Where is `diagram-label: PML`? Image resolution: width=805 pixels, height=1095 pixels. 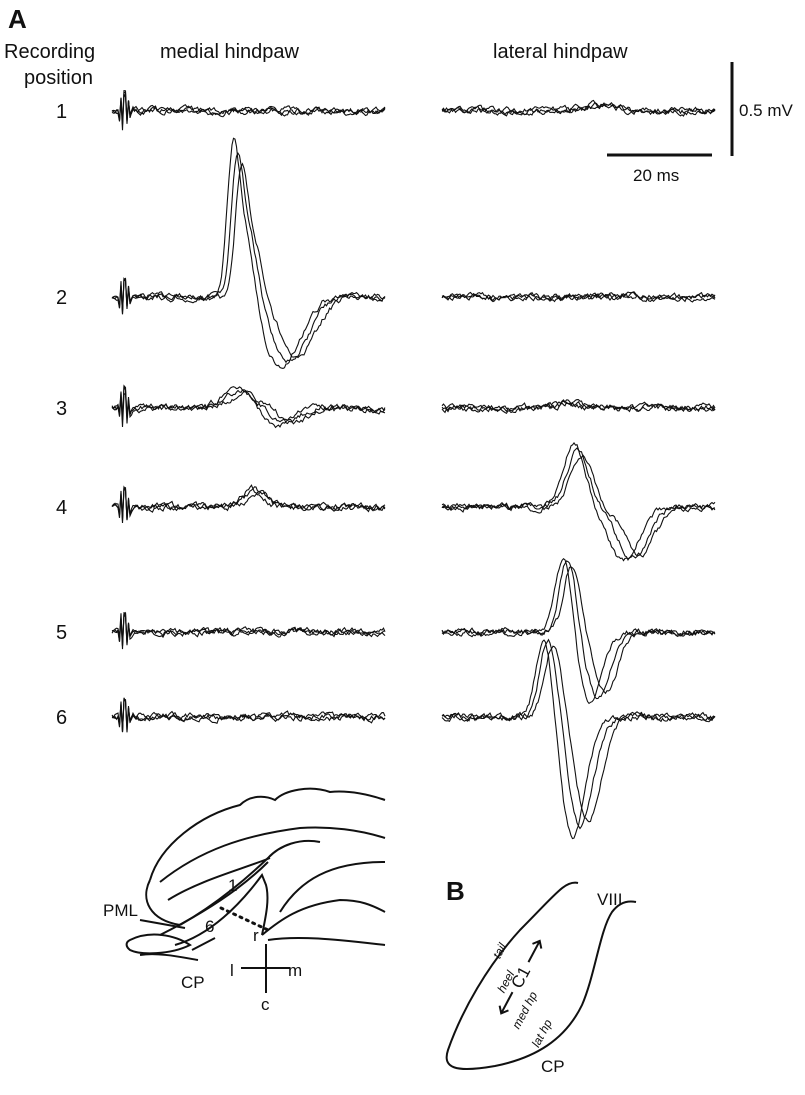
diagram-label: PML is located at coordinates (120, 910).